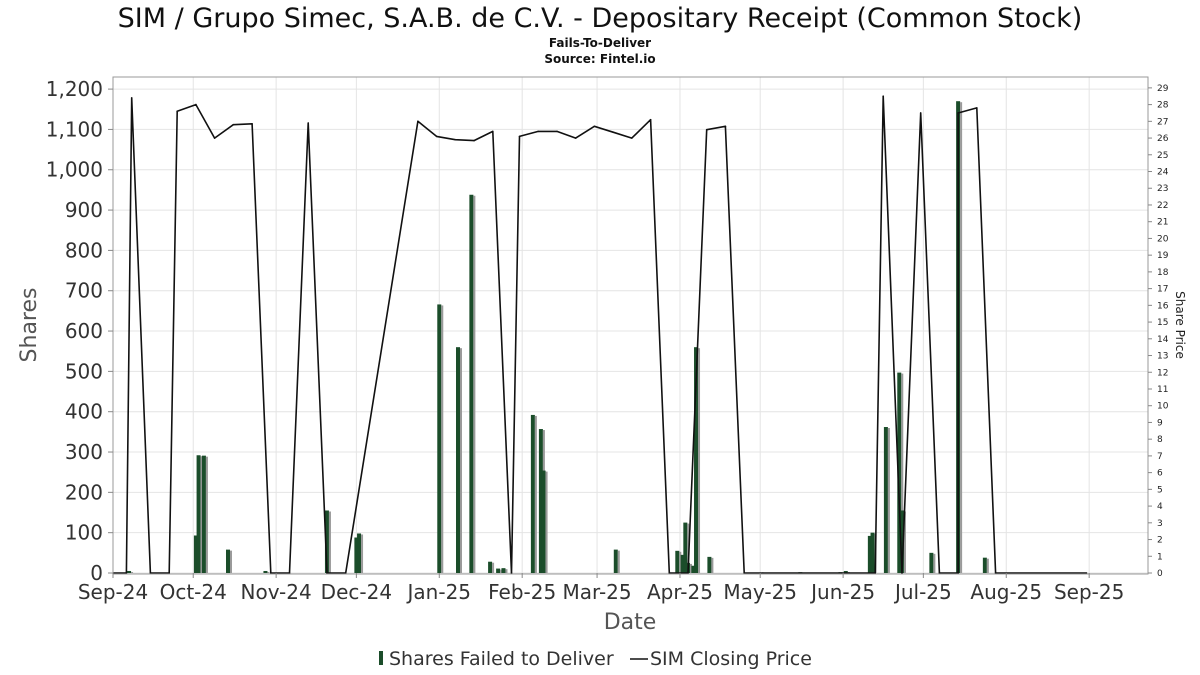 Image resolution: width=1200 pixels, height=675 pixels. What do you see at coordinates (439, 592) in the screenshot?
I see `x-tick-label: Jan-25` at bounding box center [439, 592].